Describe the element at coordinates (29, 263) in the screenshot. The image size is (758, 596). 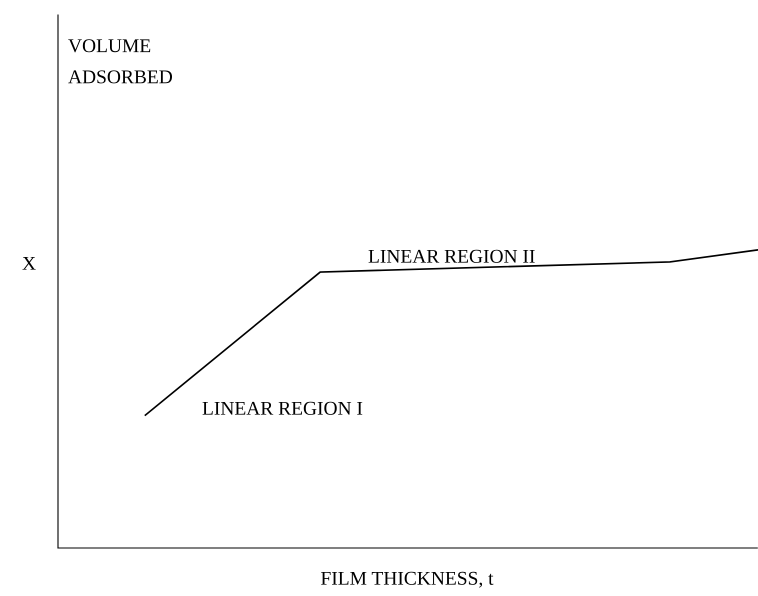
I see `text: X` at that location.